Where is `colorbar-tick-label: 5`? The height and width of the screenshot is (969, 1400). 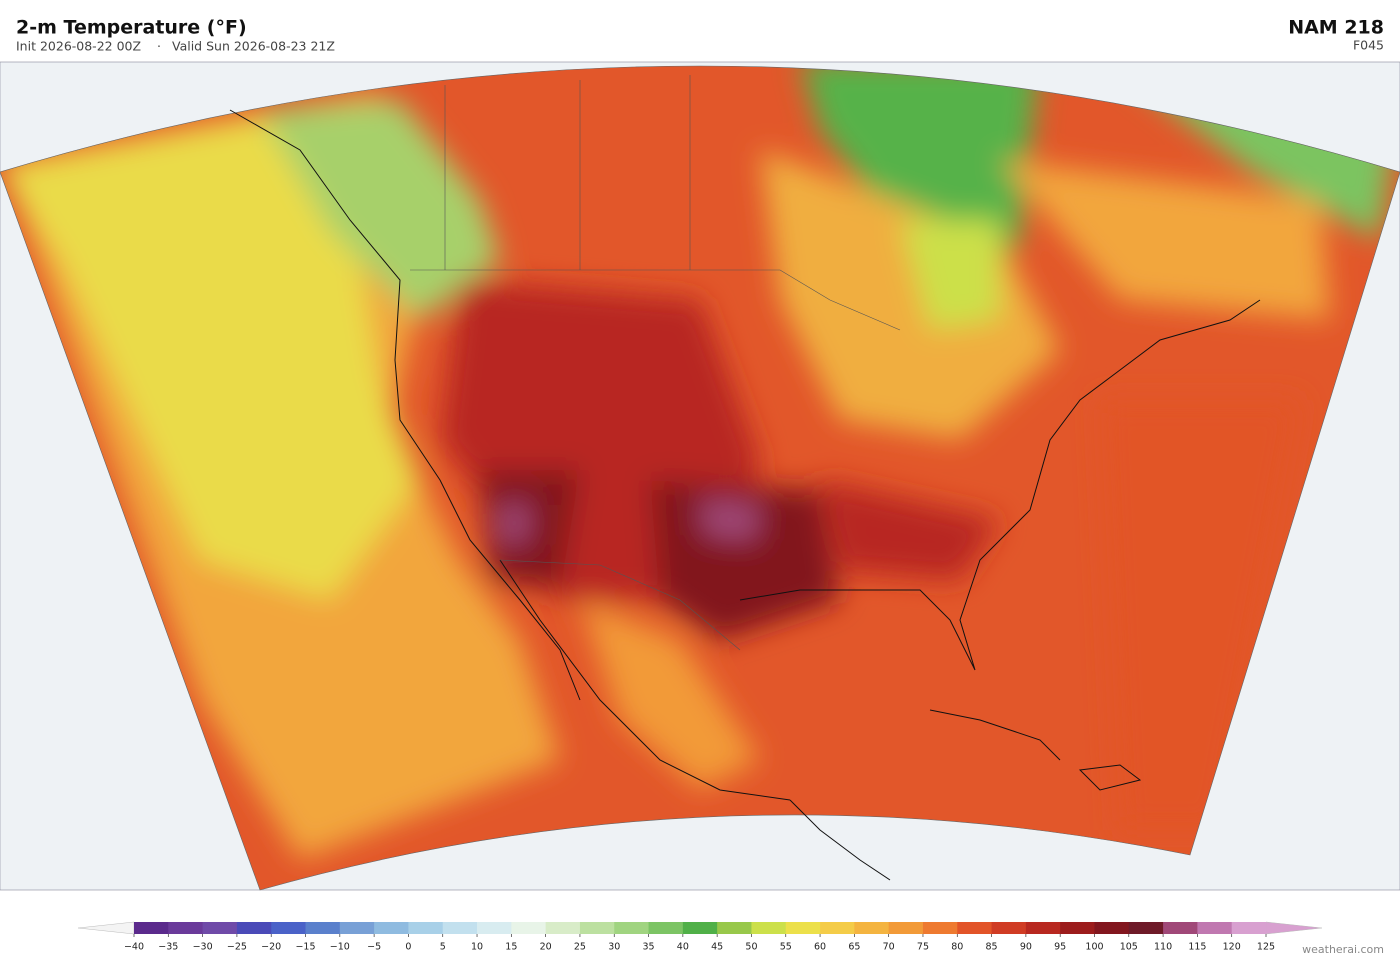 colorbar-tick-label: 5 is located at coordinates (443, 947).